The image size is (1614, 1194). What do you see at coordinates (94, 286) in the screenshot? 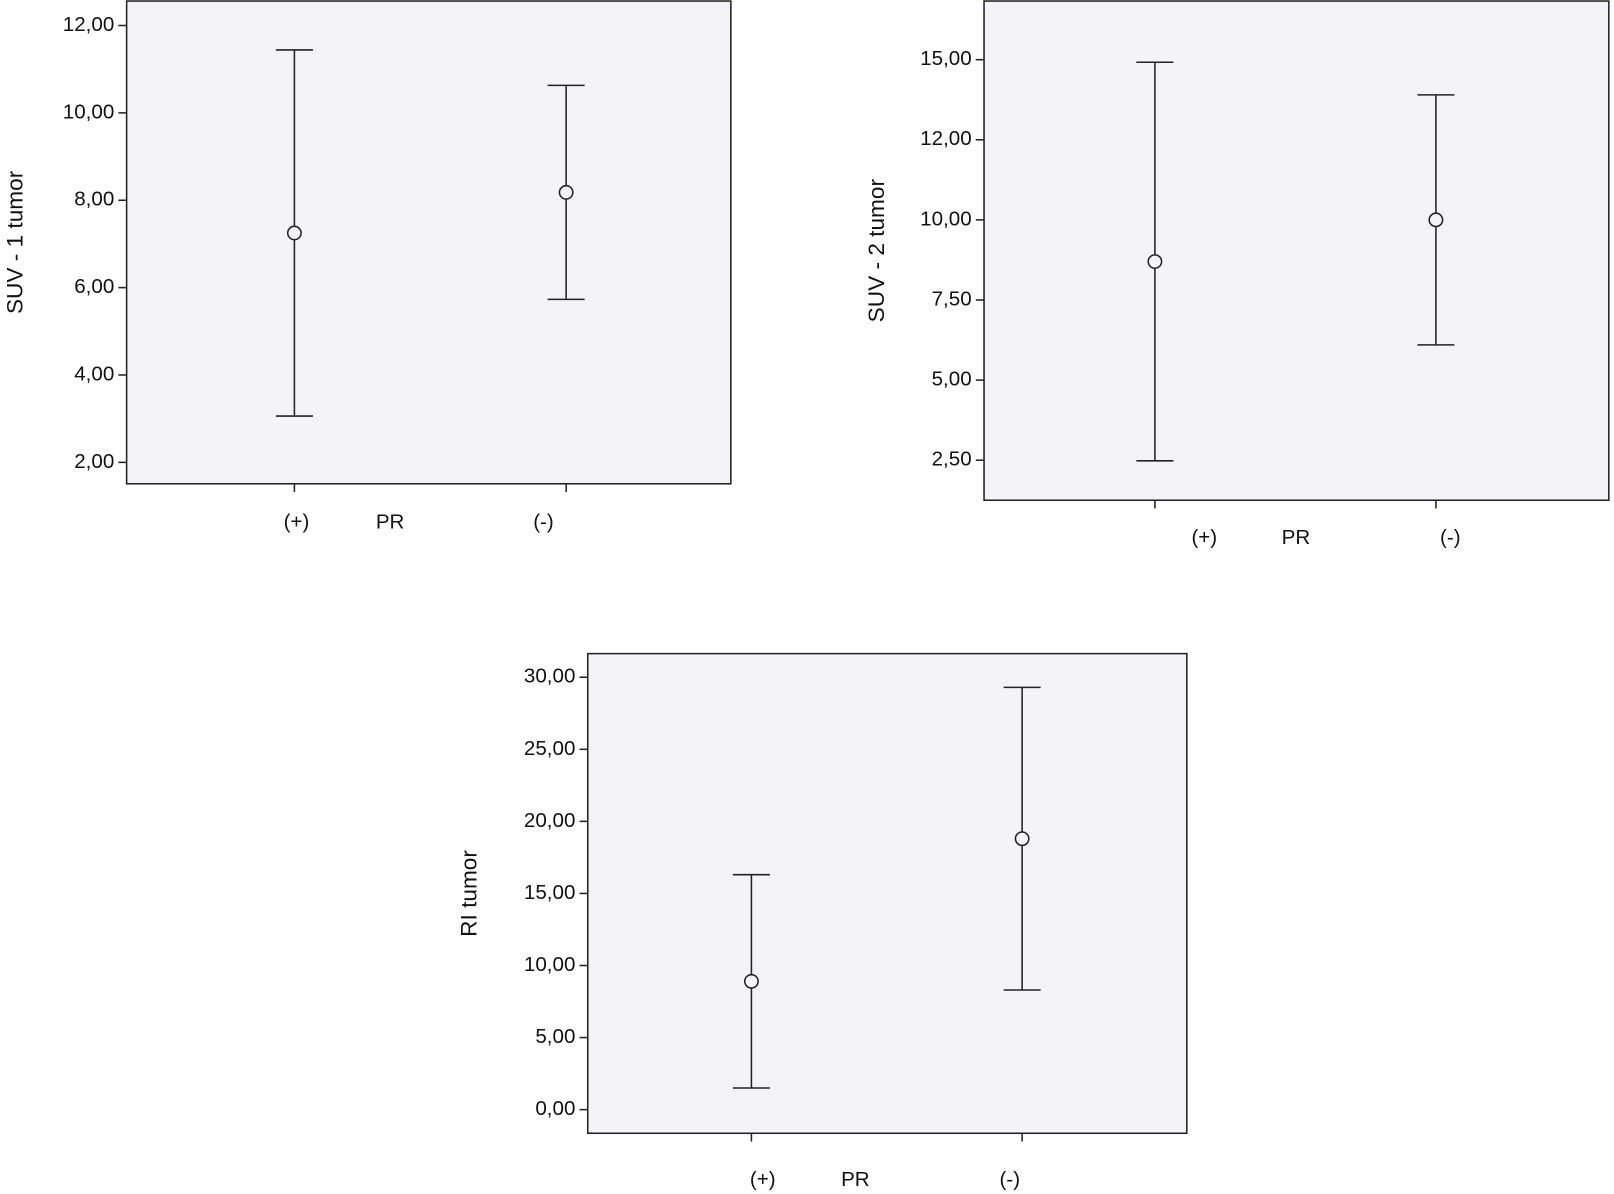
I see `y-tick-label: 6,00` at bounding box center [94, 286].